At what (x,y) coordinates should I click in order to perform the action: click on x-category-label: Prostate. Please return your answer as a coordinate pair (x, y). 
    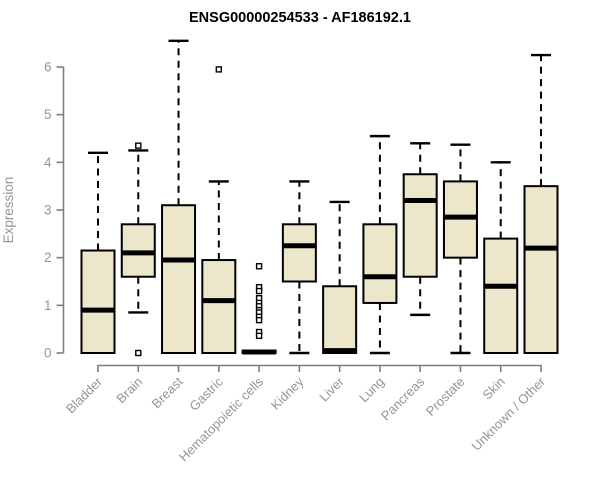
    Looking at the image, I should click on (445, 396).